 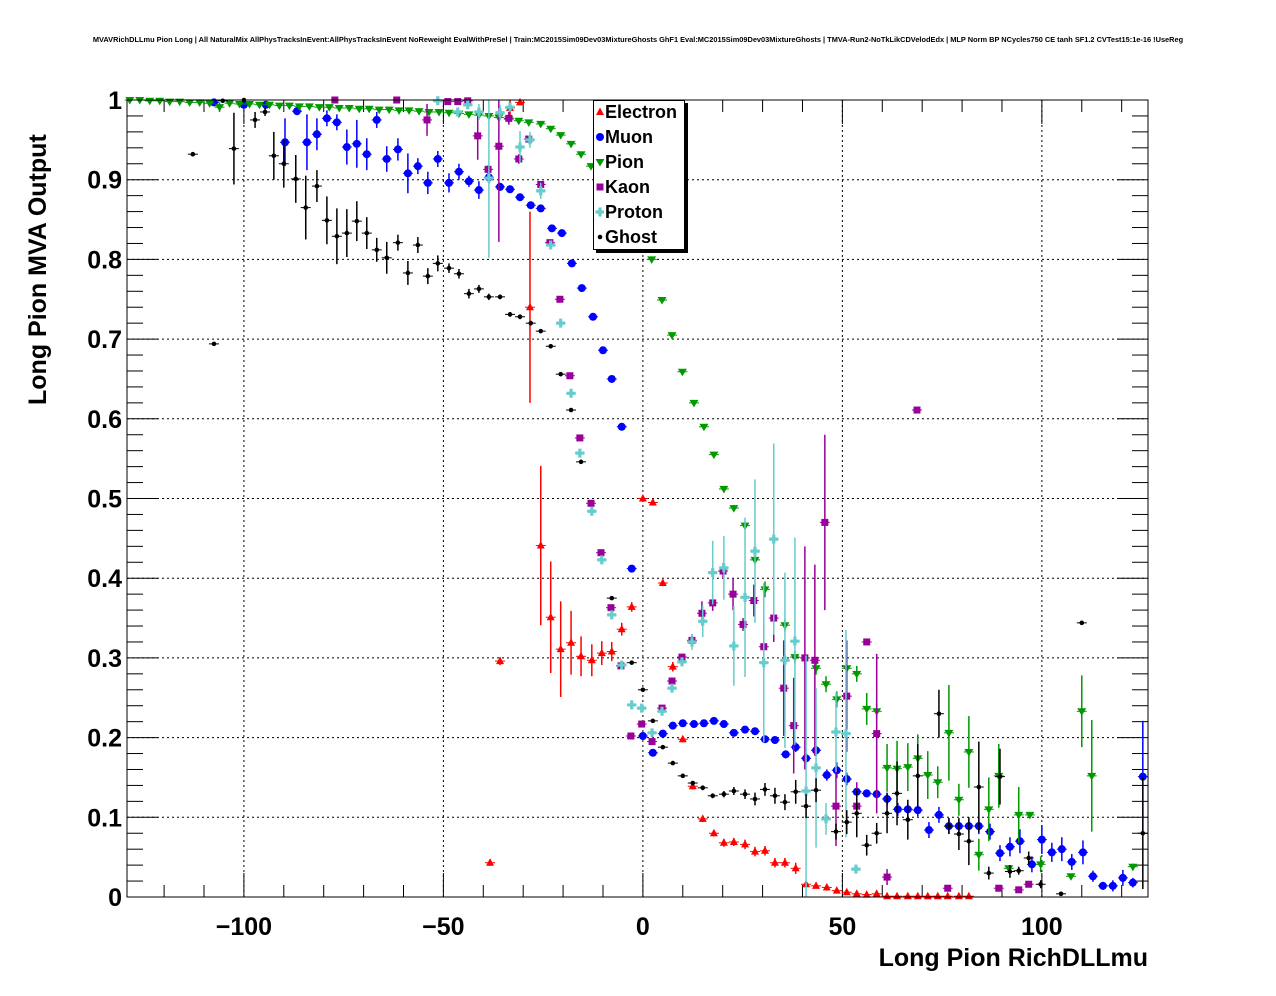 What do you see at coordinates (639, 163) in the screenshot?
I see `legend-item-pion: Pion` at bounding box center [639, 163].